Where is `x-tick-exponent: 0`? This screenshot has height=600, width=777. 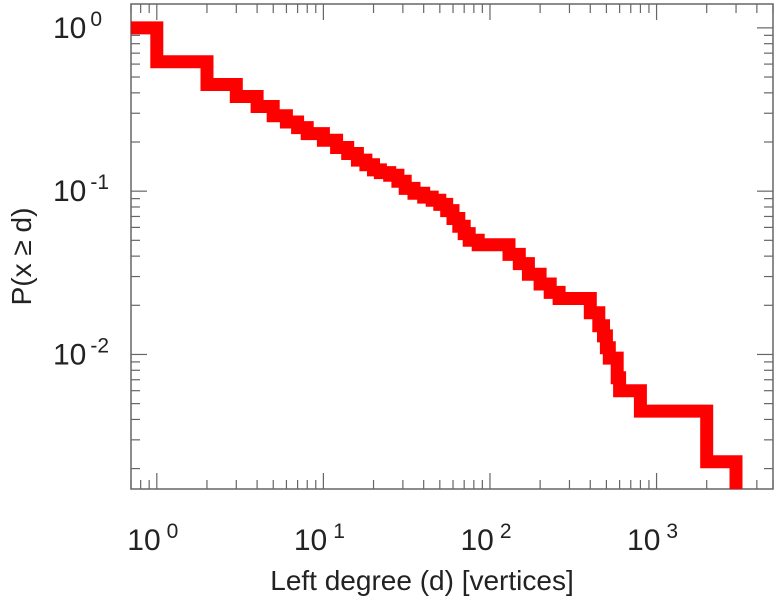 x-tick-exponent: 0 is located at coordinates (173, 531).